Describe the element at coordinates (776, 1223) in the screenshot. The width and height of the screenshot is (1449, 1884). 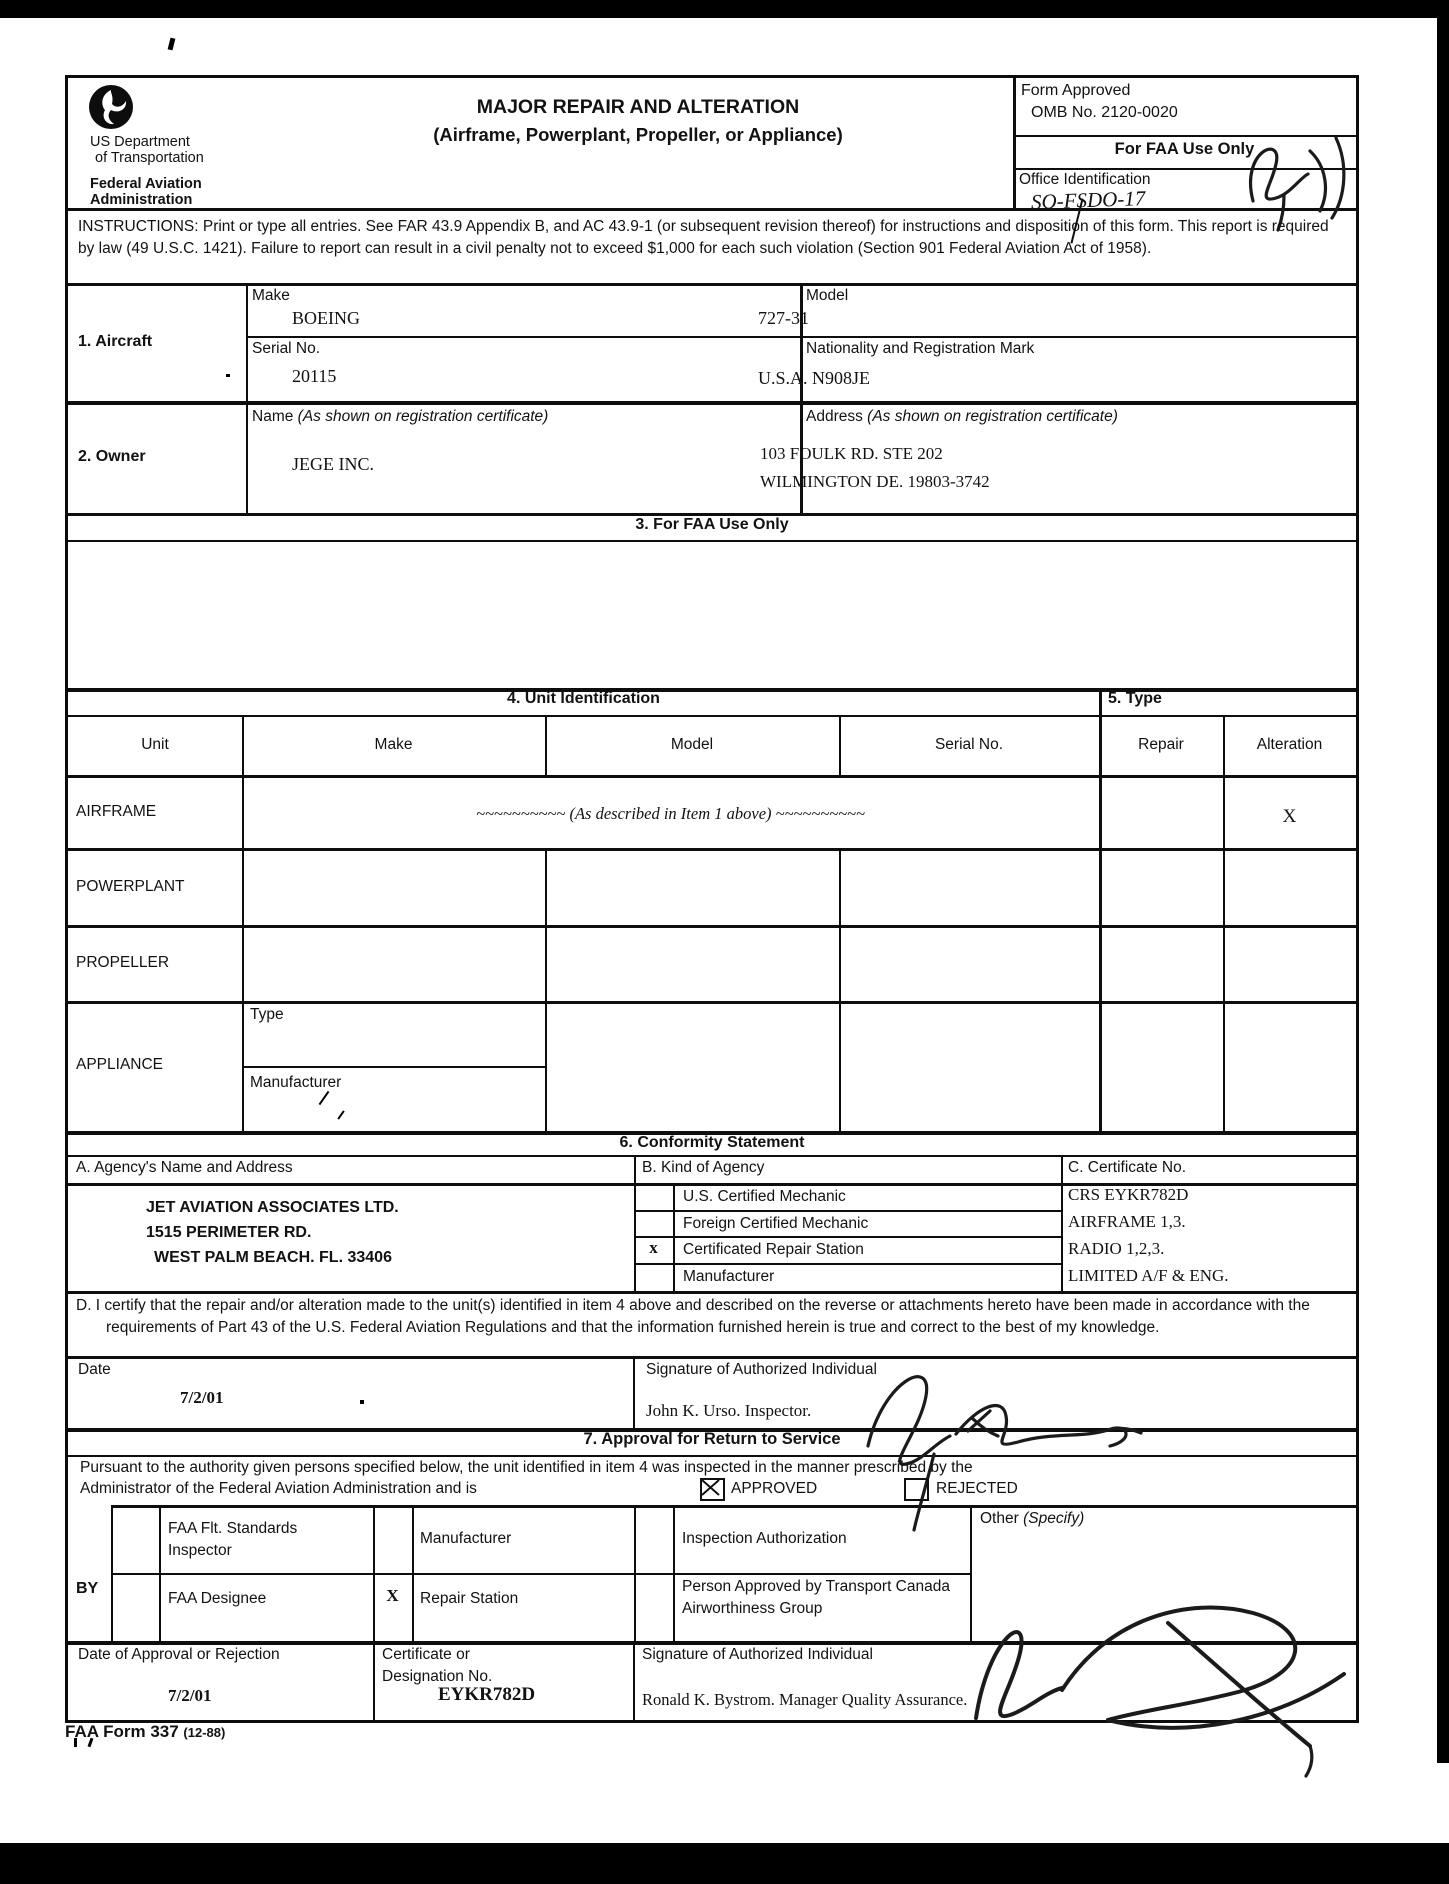
I see `kind-foreign-certified-mechanic: Foreign Certified Mechanic` at that location.